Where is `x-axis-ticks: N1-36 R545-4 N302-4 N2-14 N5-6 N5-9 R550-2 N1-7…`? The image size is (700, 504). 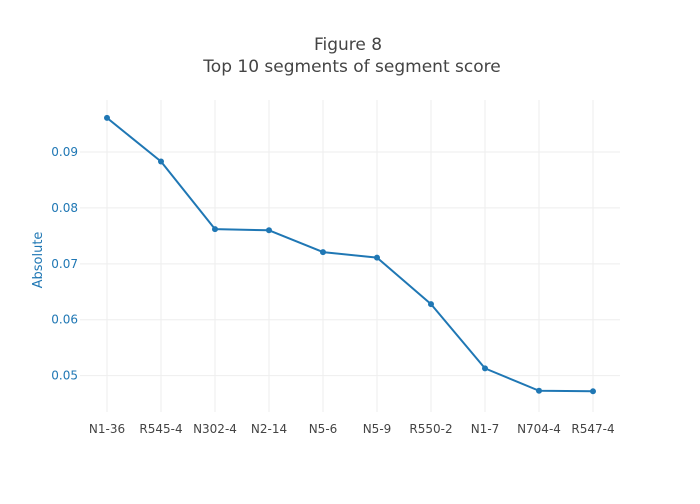 x-axis-ticks: N1-36 R545-4 N302-4 N2-14 N5-6 N5-9 R550-2 N1-7… is located at coordinates (352, 429).